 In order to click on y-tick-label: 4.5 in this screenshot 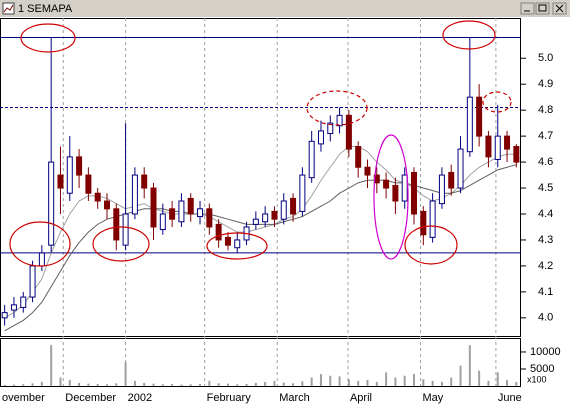, I will do `click(545, 188)`.